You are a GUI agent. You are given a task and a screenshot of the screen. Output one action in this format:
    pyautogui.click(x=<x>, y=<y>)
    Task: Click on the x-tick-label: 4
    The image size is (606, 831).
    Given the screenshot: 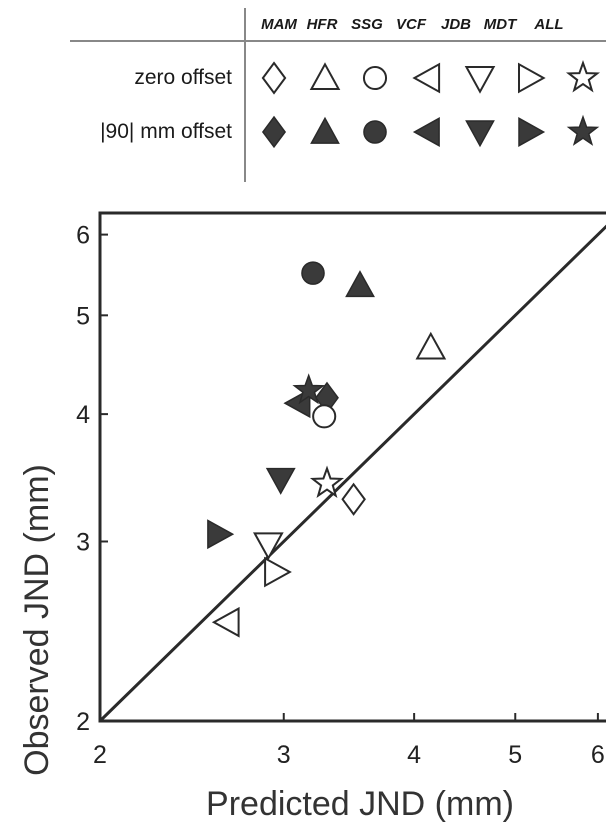 What is the action you would take?
    pyautogui.click(x=414, y=755)
    